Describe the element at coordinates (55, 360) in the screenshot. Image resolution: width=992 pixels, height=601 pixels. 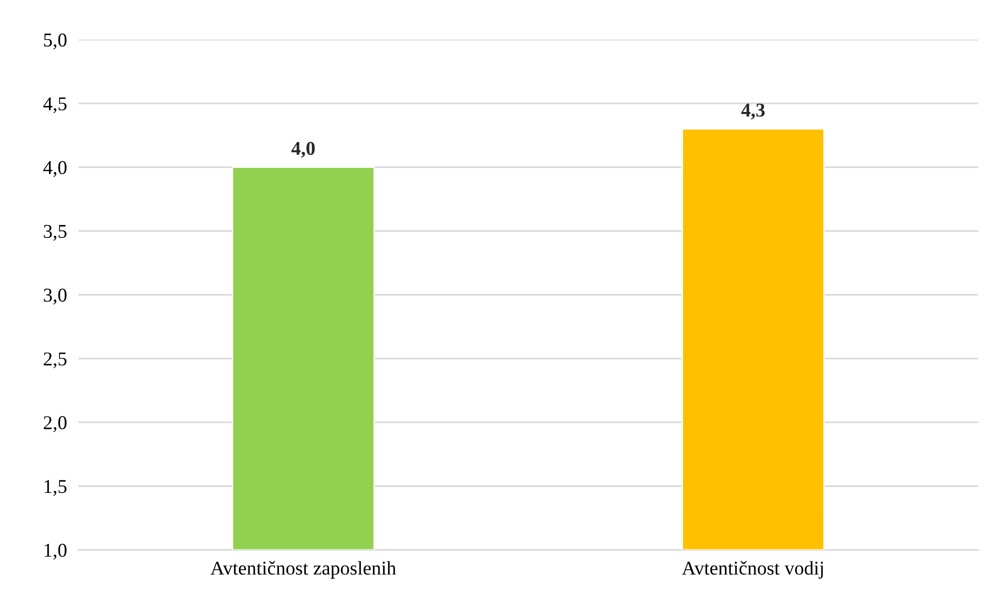
I see `y-tick-label: 2,5` at that location.